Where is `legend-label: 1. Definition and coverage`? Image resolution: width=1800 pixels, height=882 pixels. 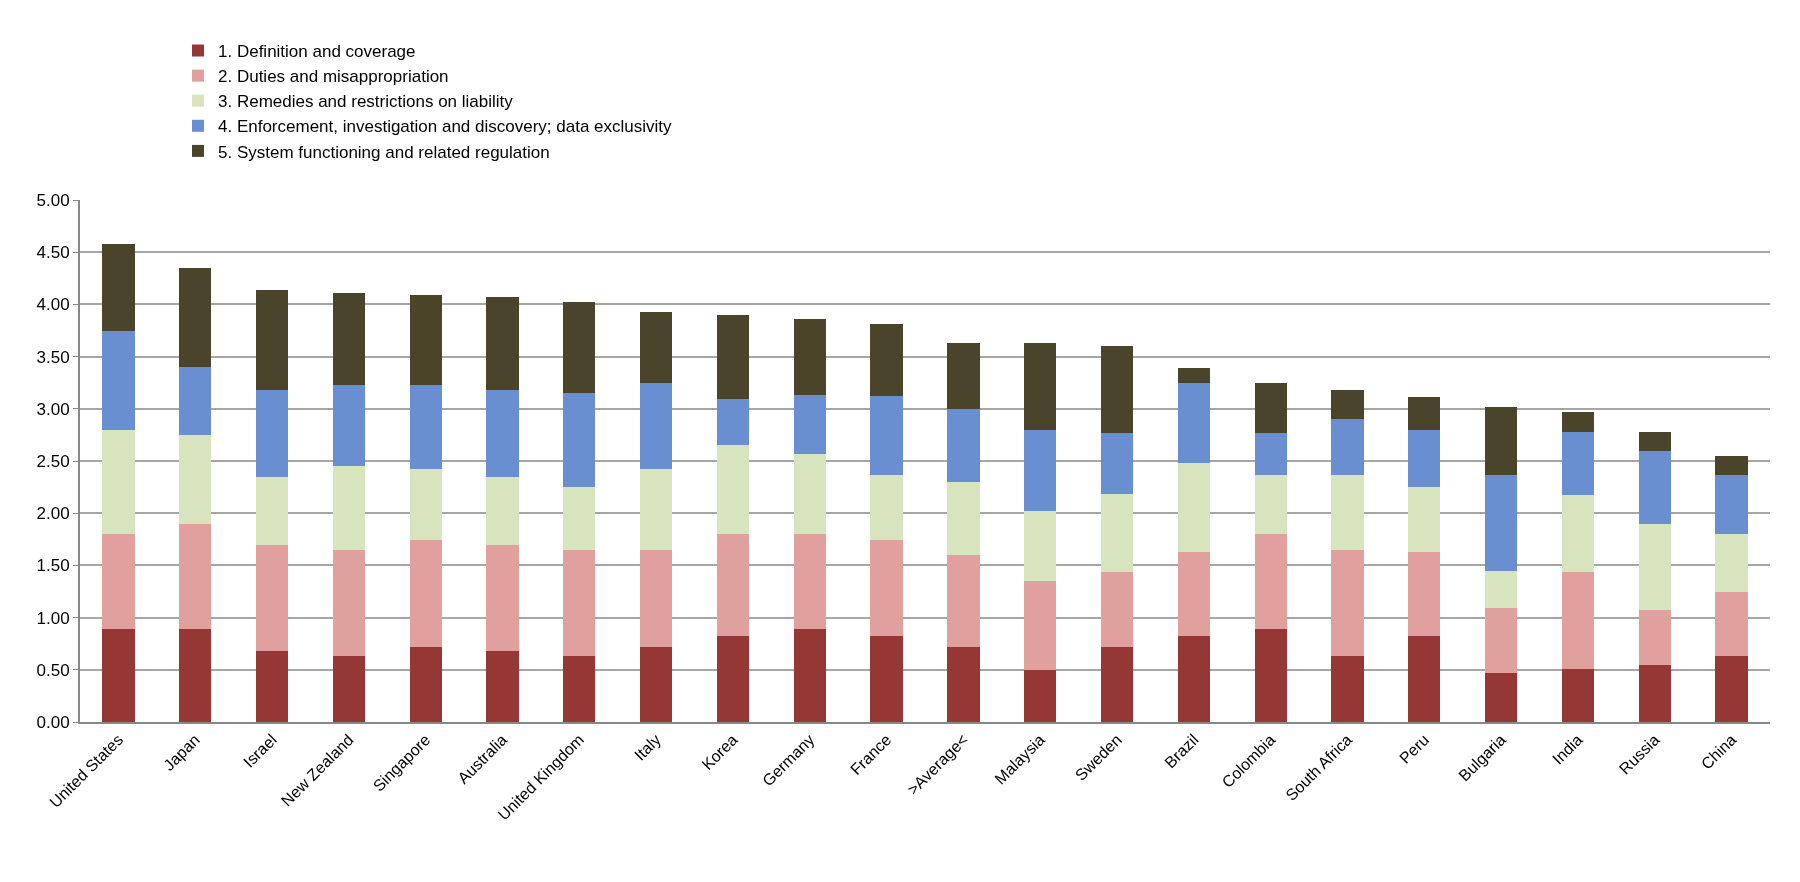
legend-label: 1. Definition and coverage is located at coordinates (317, 52).